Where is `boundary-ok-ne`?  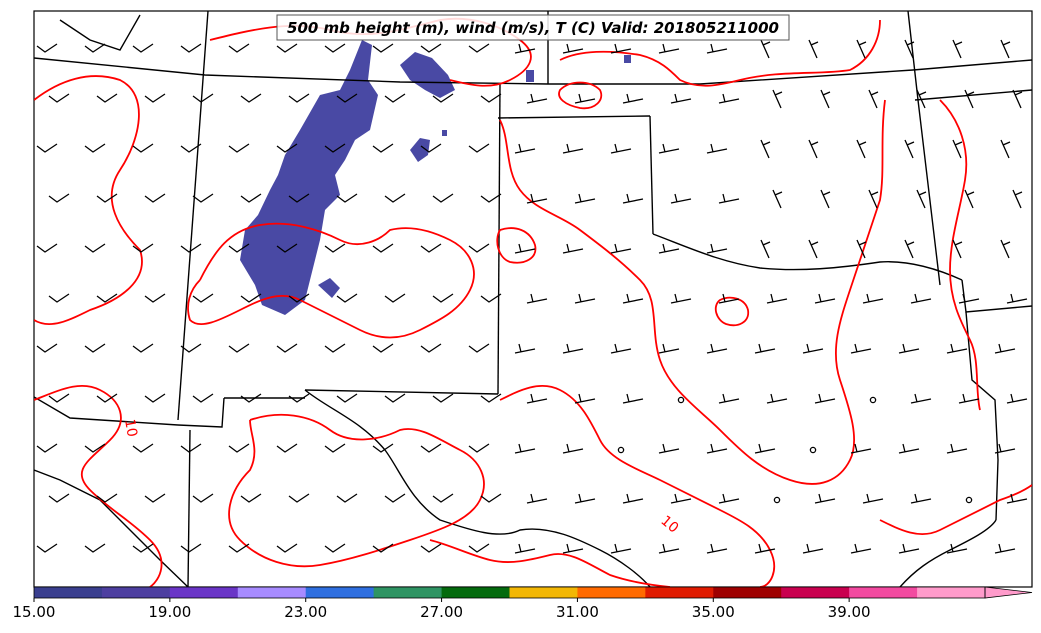 boundary-ok-ne is located at coordinates (924, 148).